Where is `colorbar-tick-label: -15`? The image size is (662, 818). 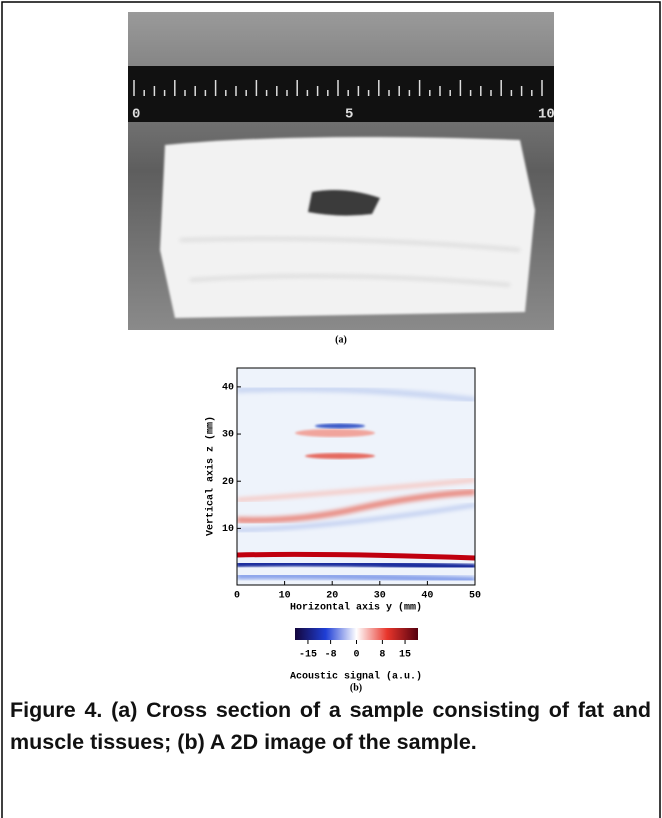
colorbar-tick-label: -15 is located at coordinates (308, 655).